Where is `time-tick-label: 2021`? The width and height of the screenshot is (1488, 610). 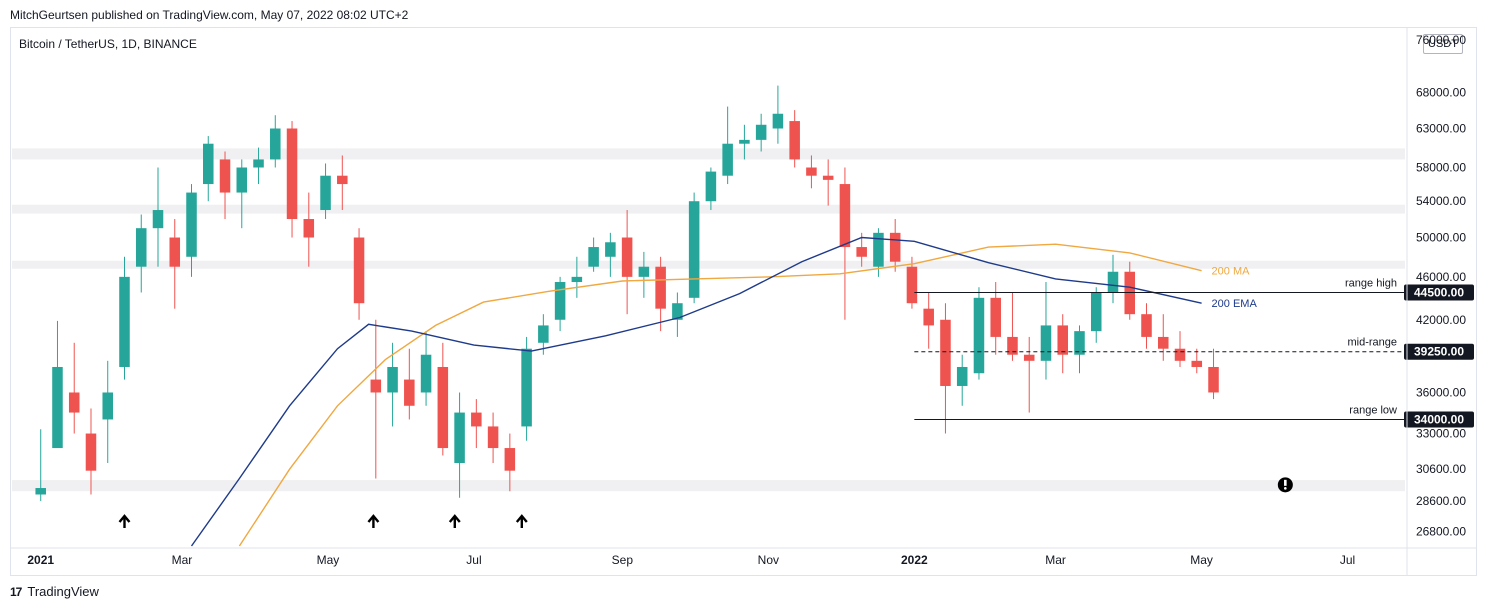 time-tick-label: 2021 is located at coordinates (40, 560).